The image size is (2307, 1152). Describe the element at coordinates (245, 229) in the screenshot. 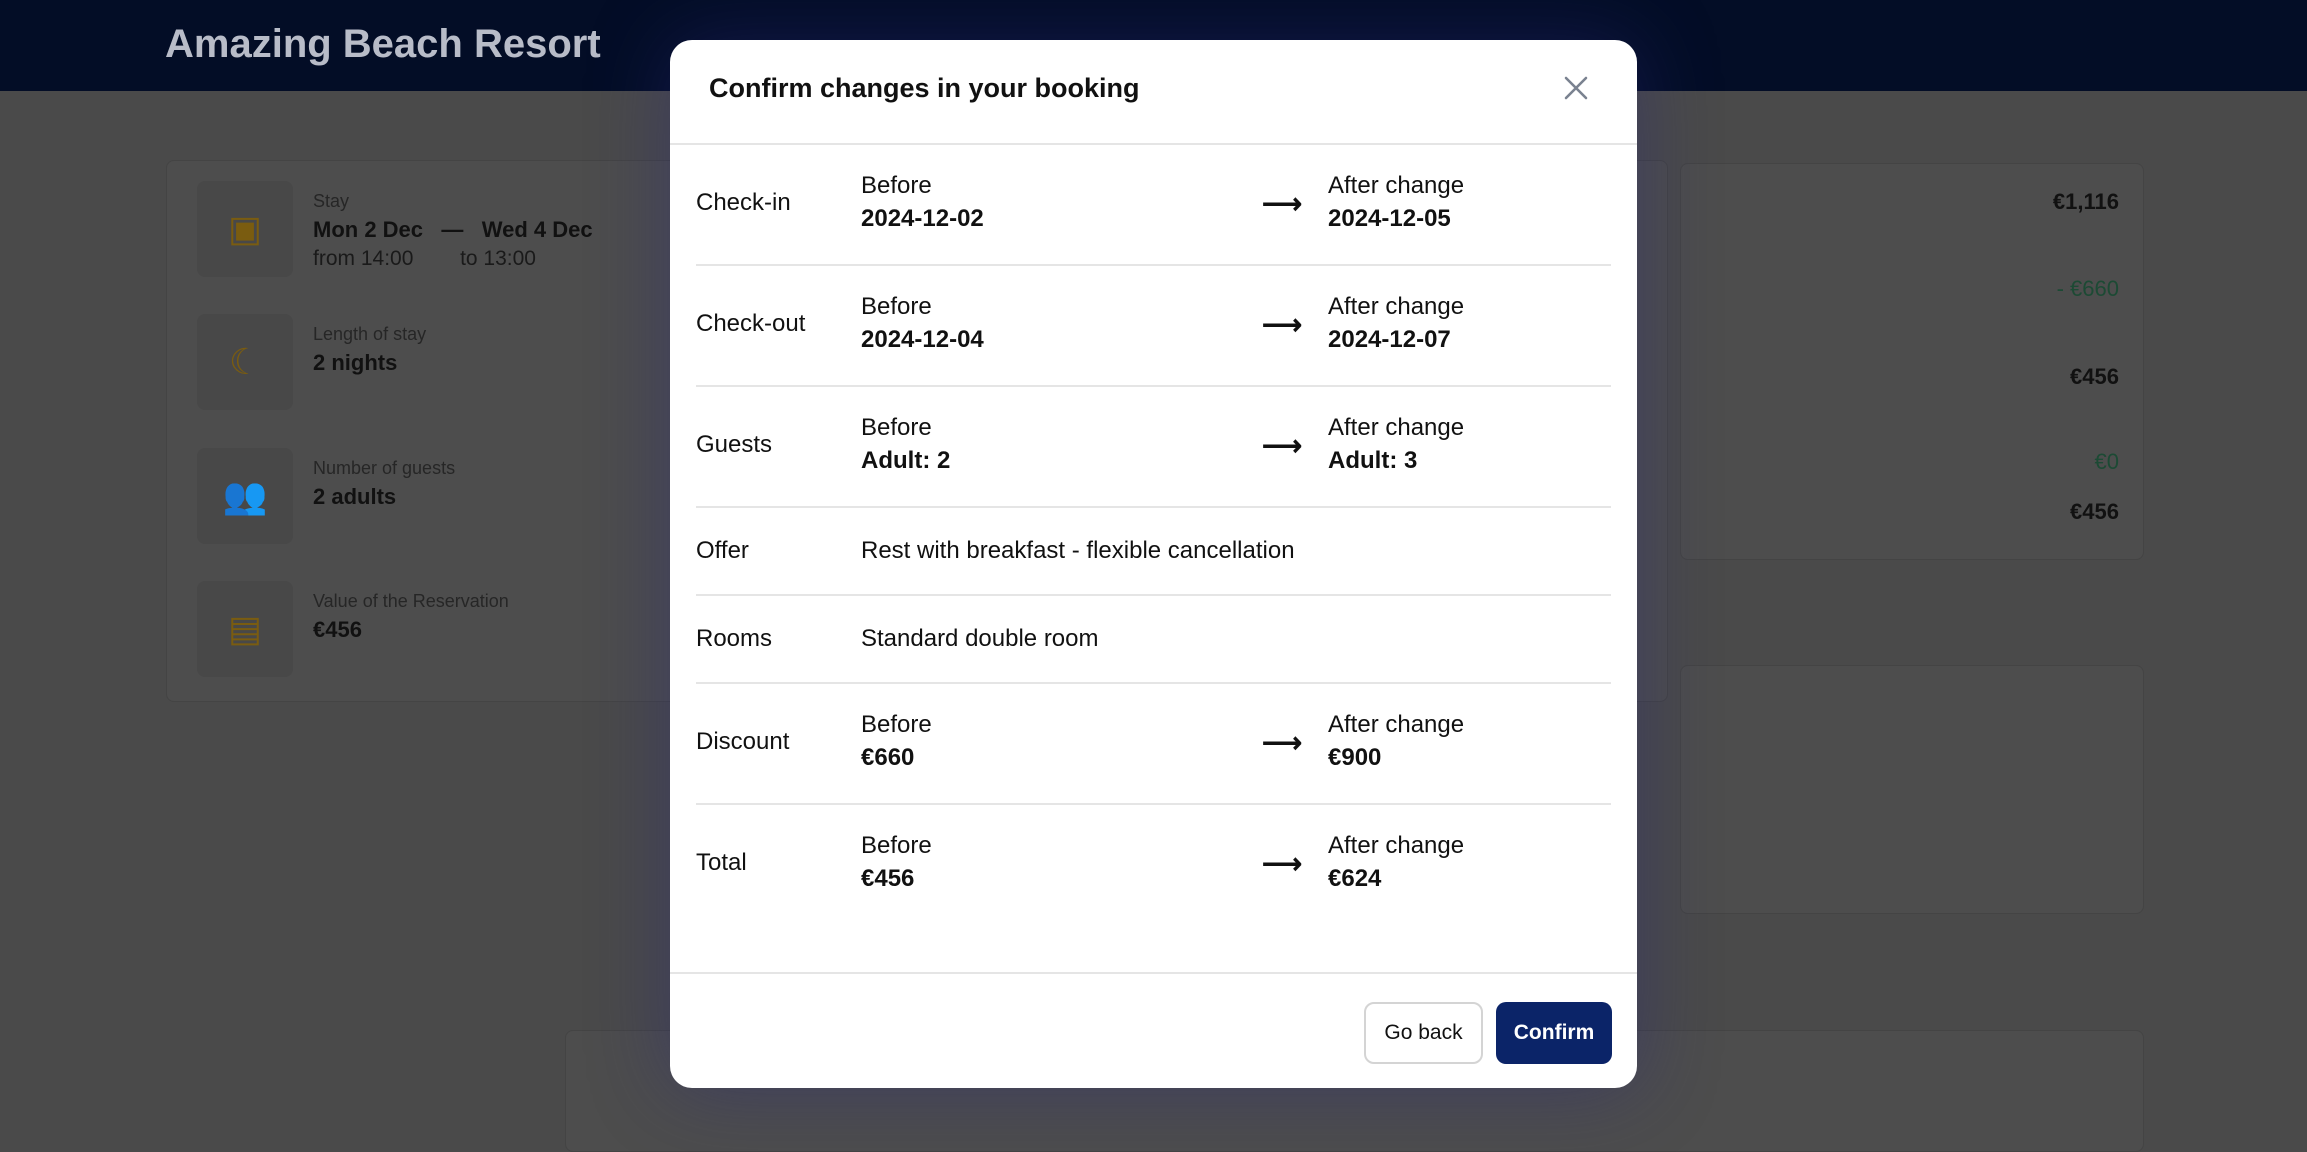

I see `calendar-icon: ▣` at that location.